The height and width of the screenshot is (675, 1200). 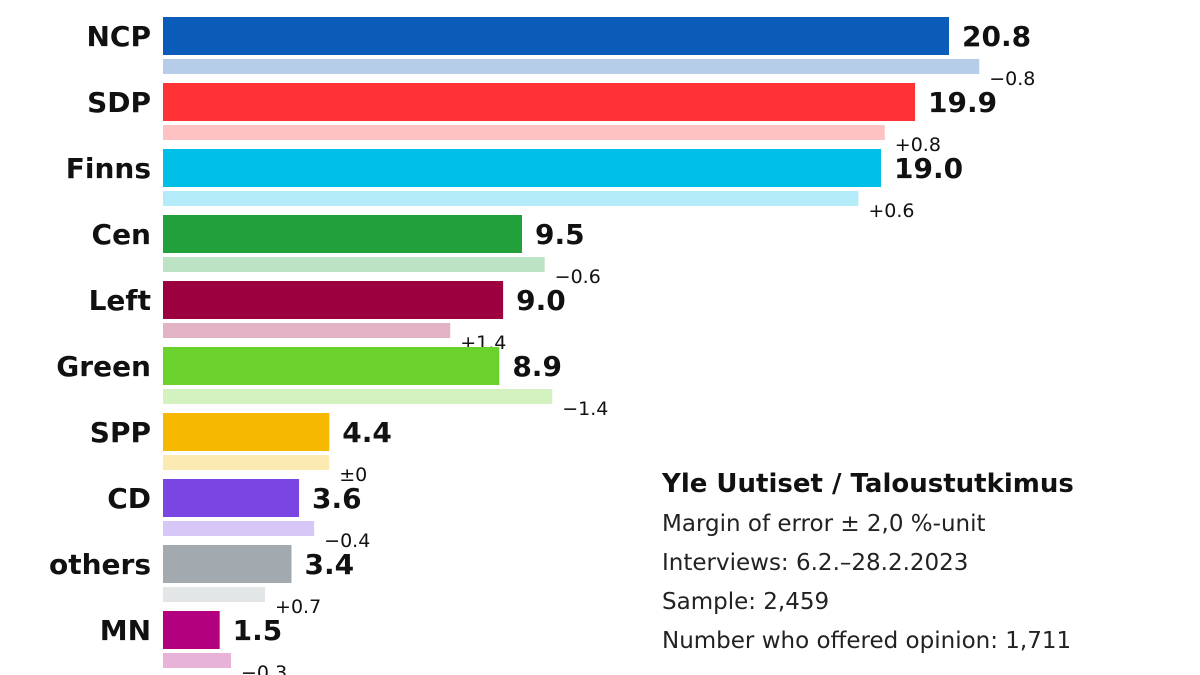 What do you see at coordinates (214, 594) in the screenshot?
I see `previous-bar-others` at bounding box center [214, 594].